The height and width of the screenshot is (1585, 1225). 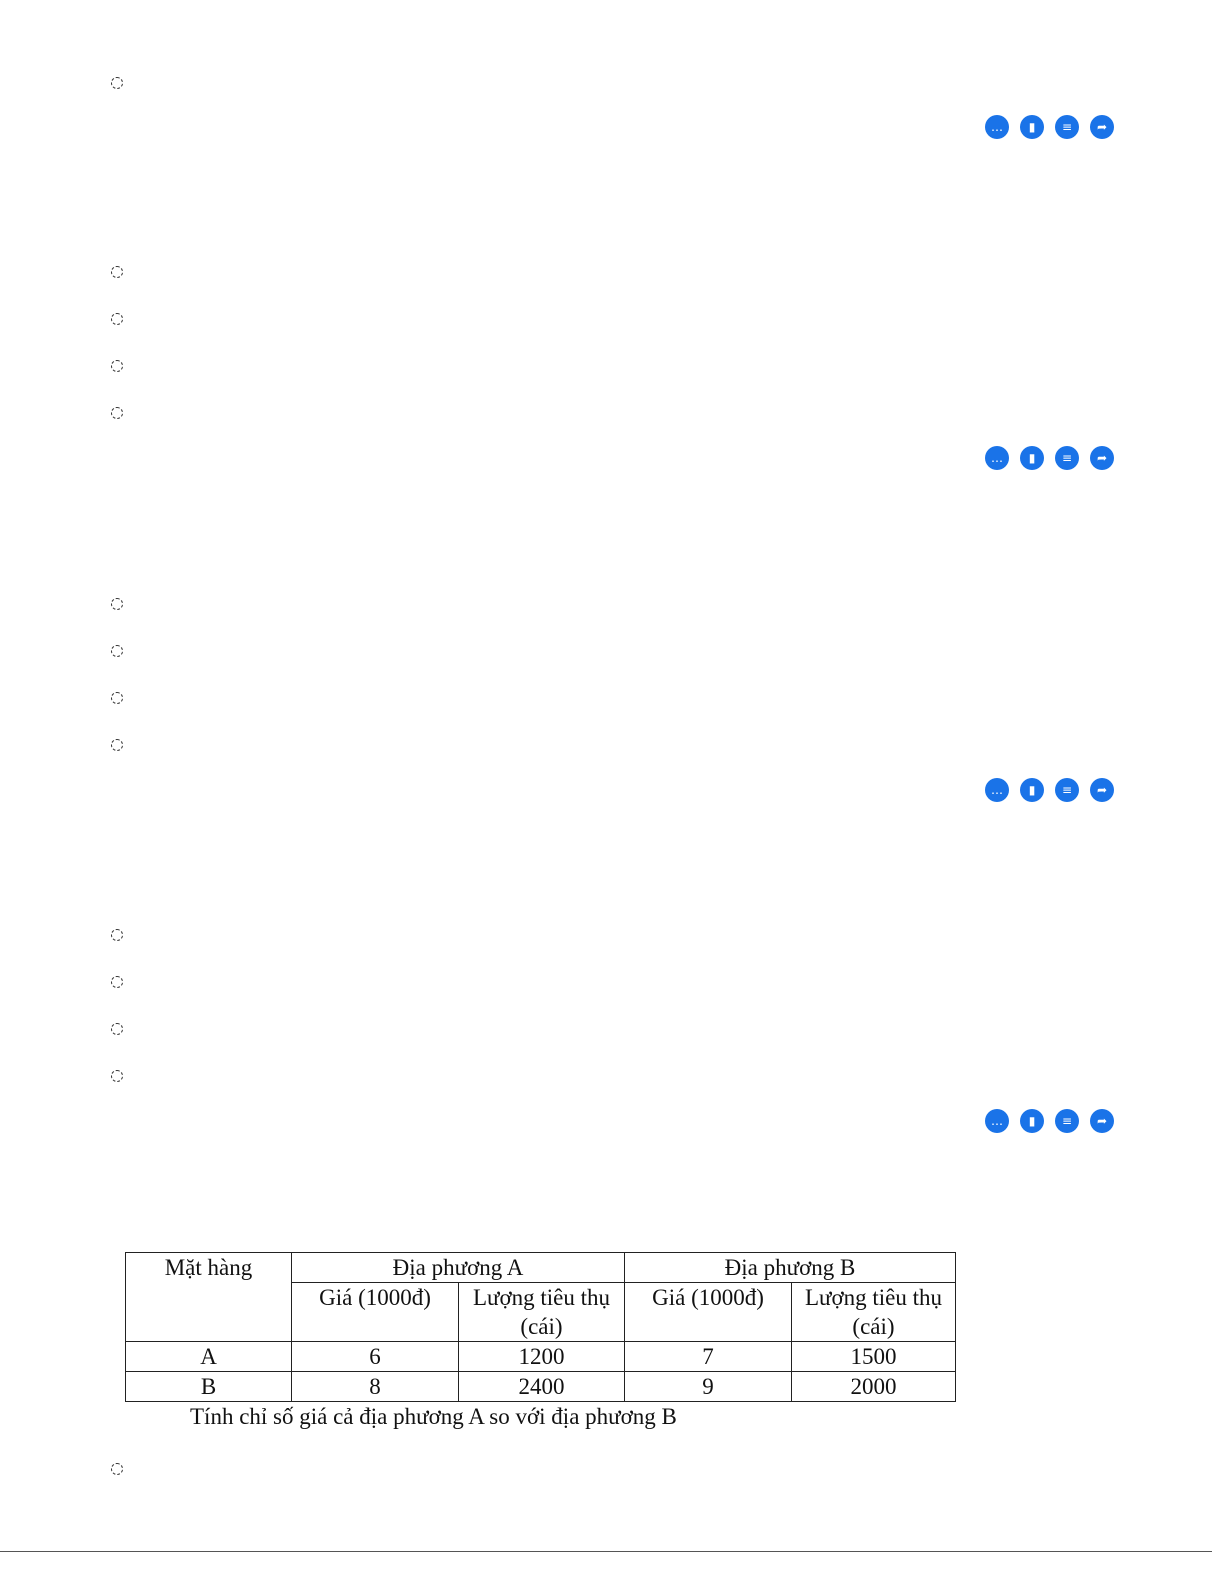 I want to click on table-row: A 6 1200 7 1500, so click(x=540, y=1356).